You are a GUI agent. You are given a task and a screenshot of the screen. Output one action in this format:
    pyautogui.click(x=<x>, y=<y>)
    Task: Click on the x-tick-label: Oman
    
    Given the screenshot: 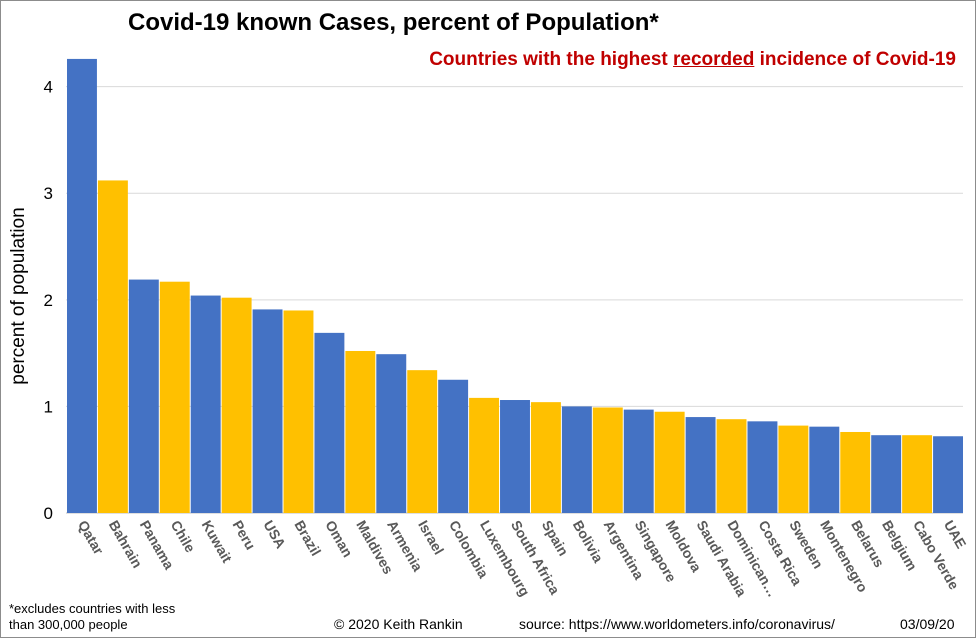 What is the action you would take?
    pyautogui.click(x=339, y=539)
    